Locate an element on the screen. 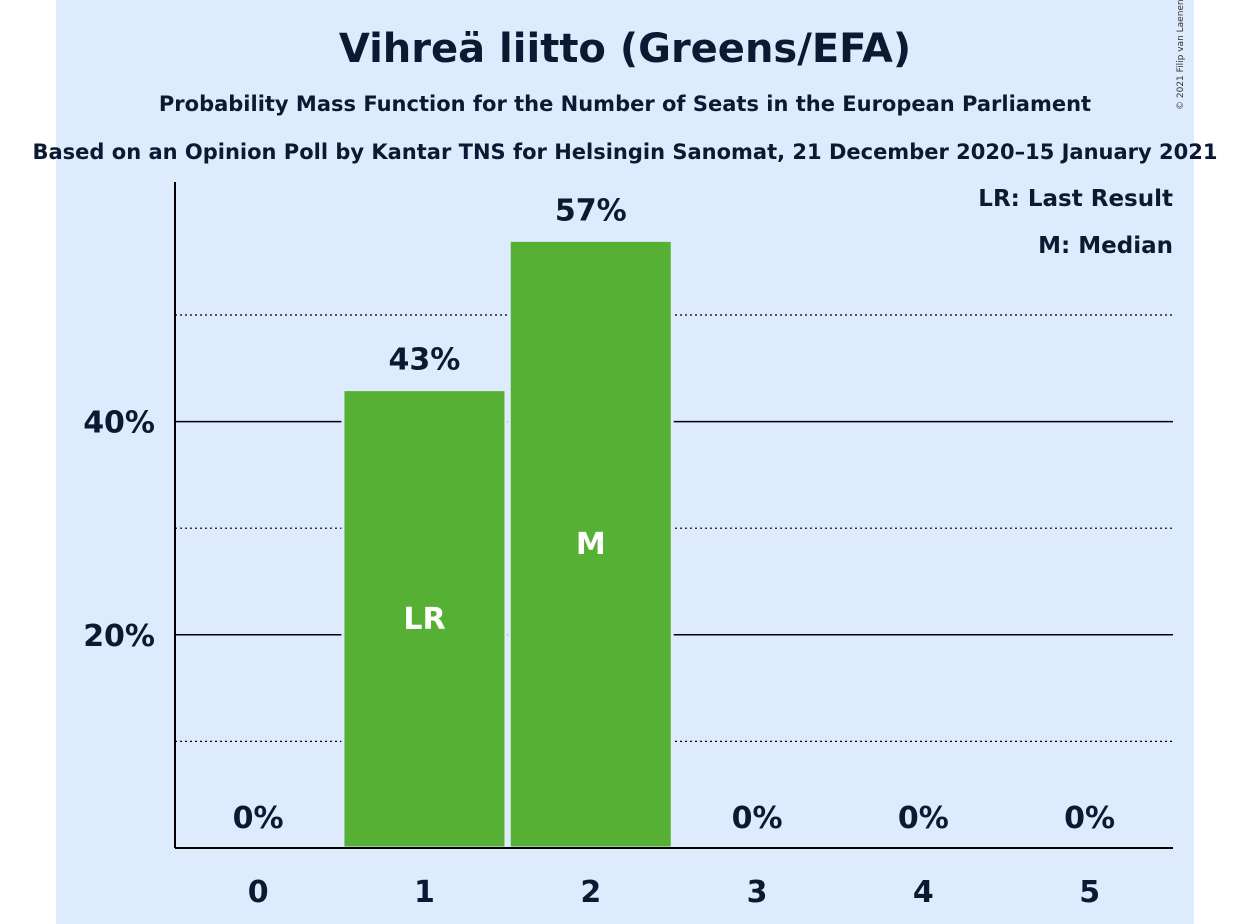 The height and width of the screenshot is (924, 1250). y-tick-label: 20% is located at coordinates (119, 636).